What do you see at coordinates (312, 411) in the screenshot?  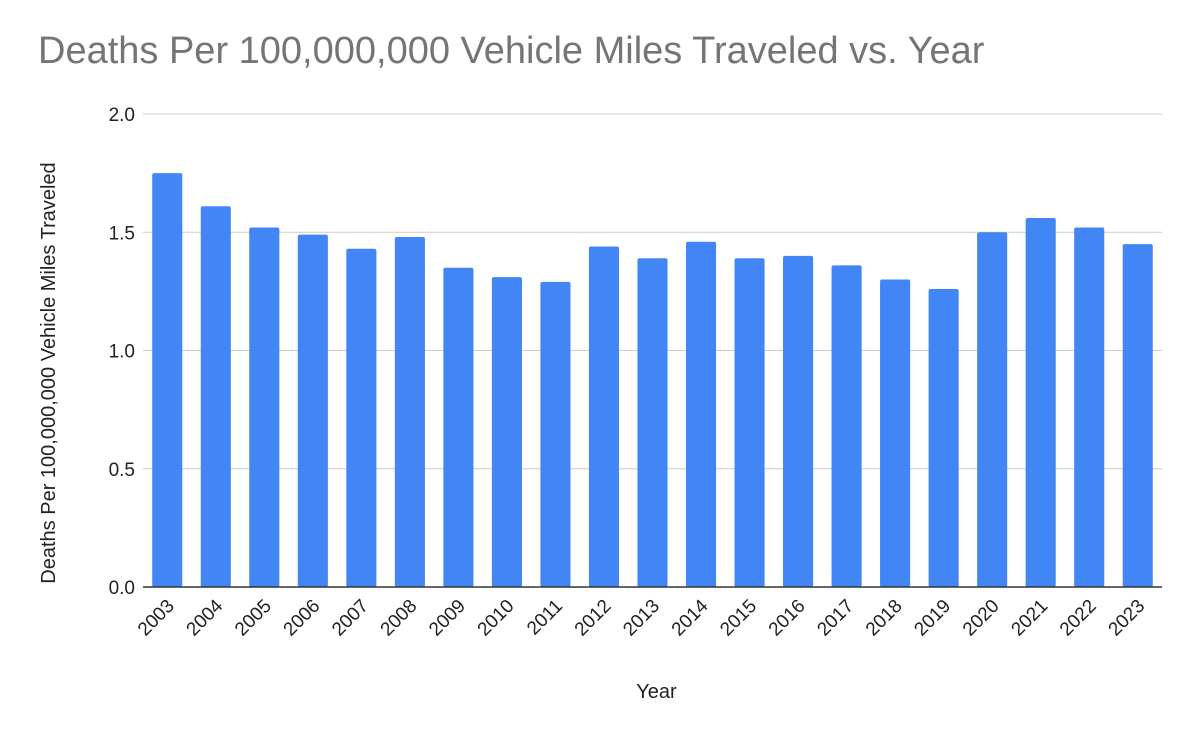 I see `bar-2006` at bounding box center [312, 411].